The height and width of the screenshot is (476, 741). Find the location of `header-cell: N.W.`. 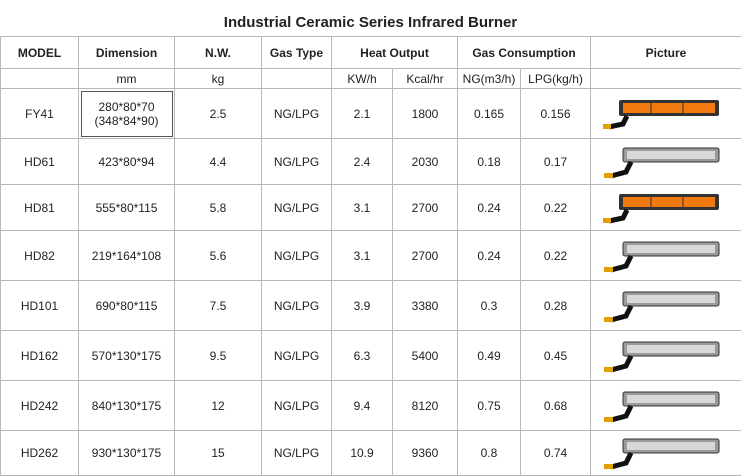

header-cell: N.W. is located at coordinates (218, 53).